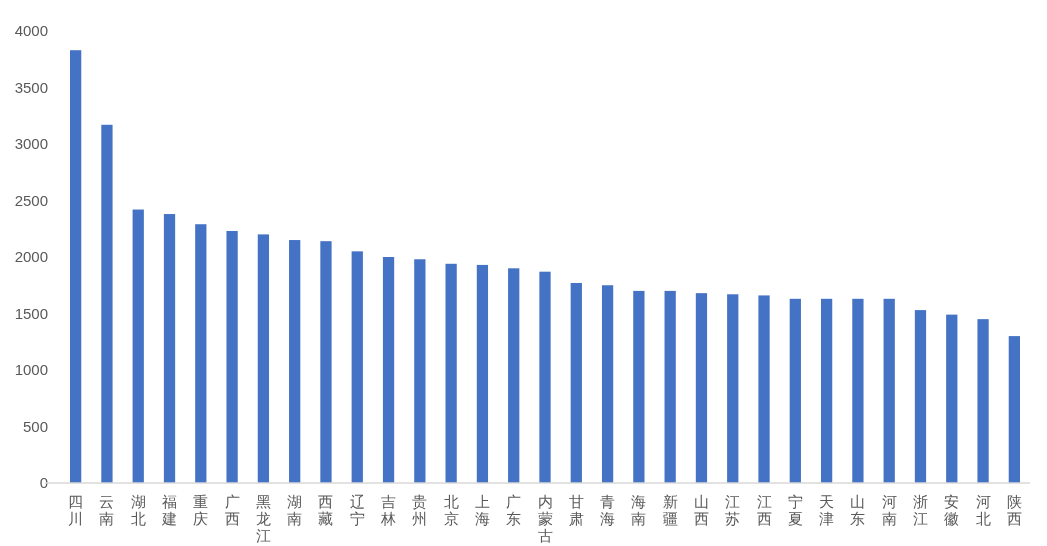  Describe the element at coordinates (514, 510) in the screenshot. I see `x-tick-label: 广东` at that location.